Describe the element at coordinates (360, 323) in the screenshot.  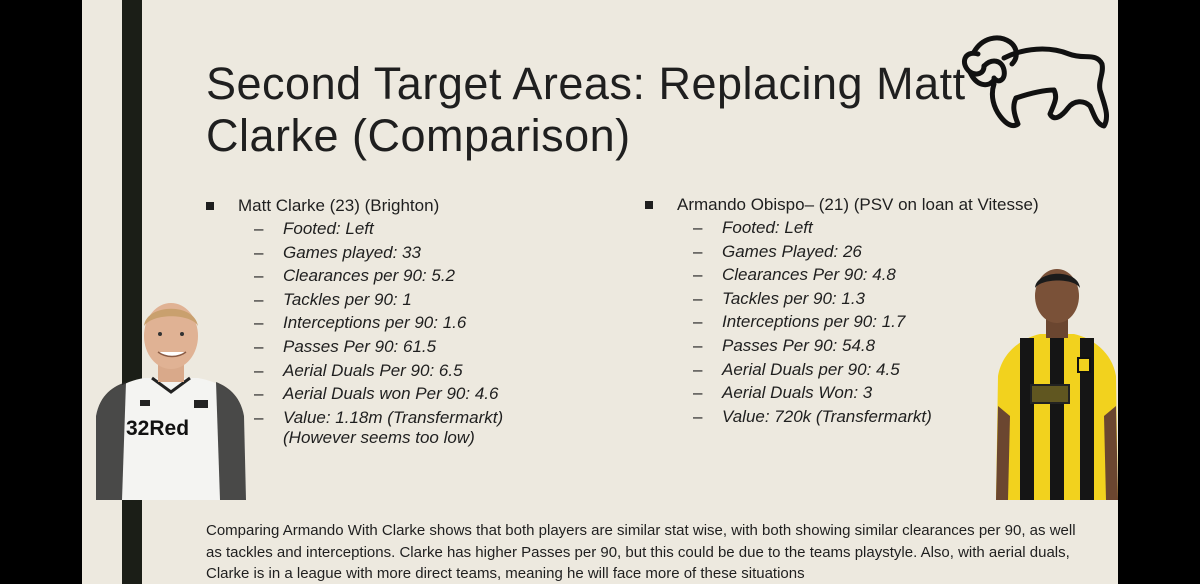
I see `list-item: – Interceptions per 90: 1.6` at that location.